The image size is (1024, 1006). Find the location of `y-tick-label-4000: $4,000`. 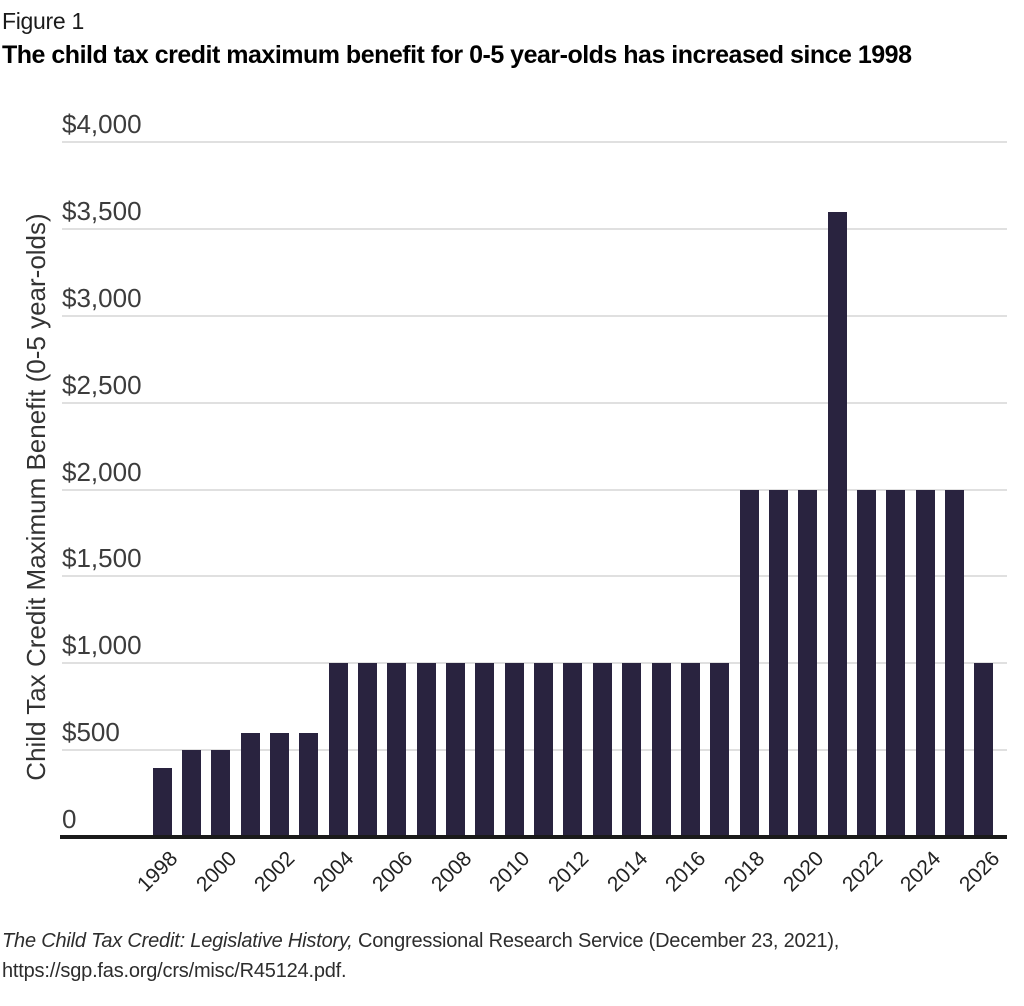

y-tick-label-4000: $4,000 is located at coordinates (102, 124).